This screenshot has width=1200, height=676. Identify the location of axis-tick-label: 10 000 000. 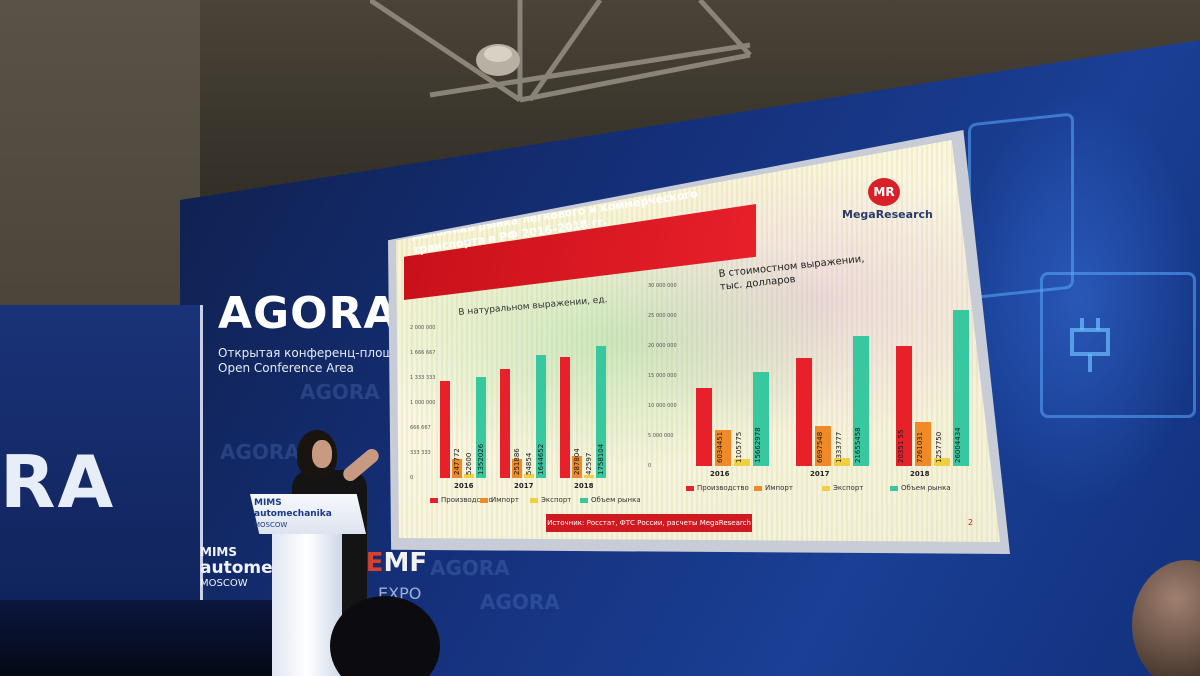
(662, 406).